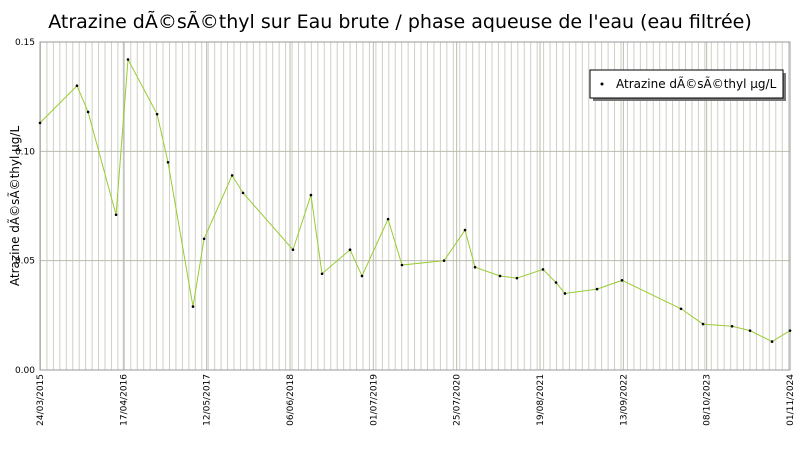 The image size is (800, 450). What do you see at coordinates (541, 400) in the screenshot?
I see `x-tick-label: 19/08/2021` at bounding box center [541, 400].